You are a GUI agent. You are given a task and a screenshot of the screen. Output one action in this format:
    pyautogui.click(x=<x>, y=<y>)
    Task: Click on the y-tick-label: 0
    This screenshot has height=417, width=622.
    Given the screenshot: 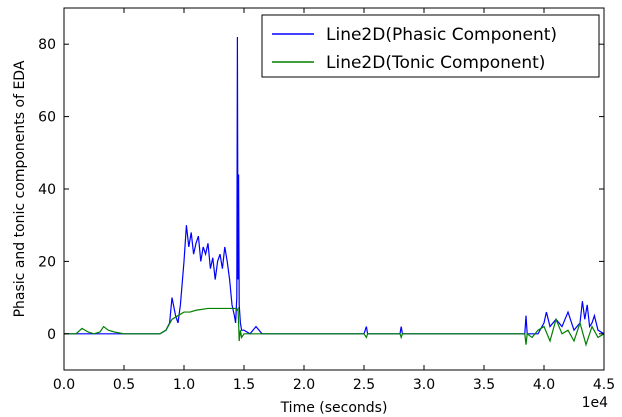 What is the action you would take?
    pyautogui.click(x=51, y=335)
    